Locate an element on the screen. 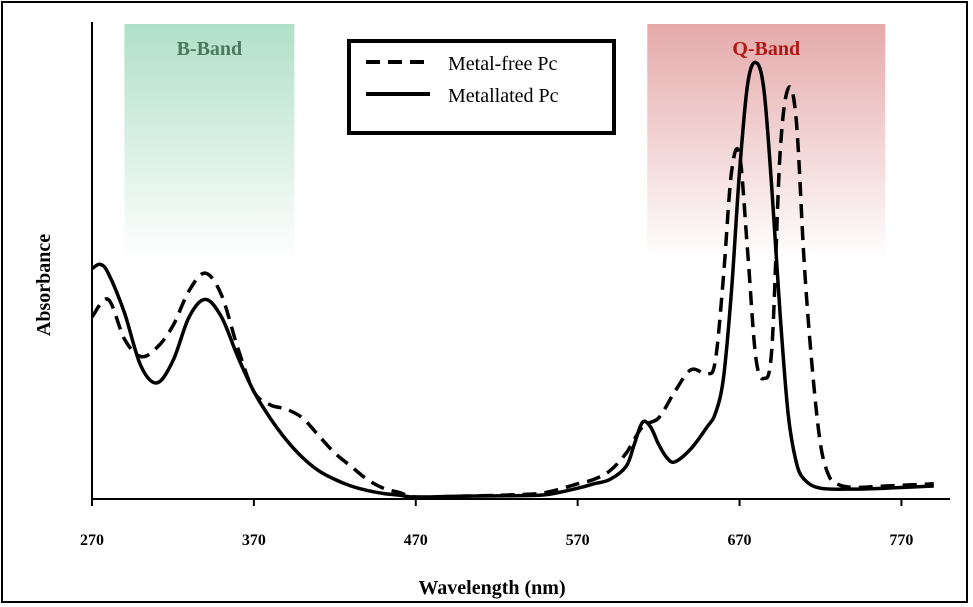 This screenshot has height=607, width=973. x-tick-label: 270 is located at coordinates (92, 540).